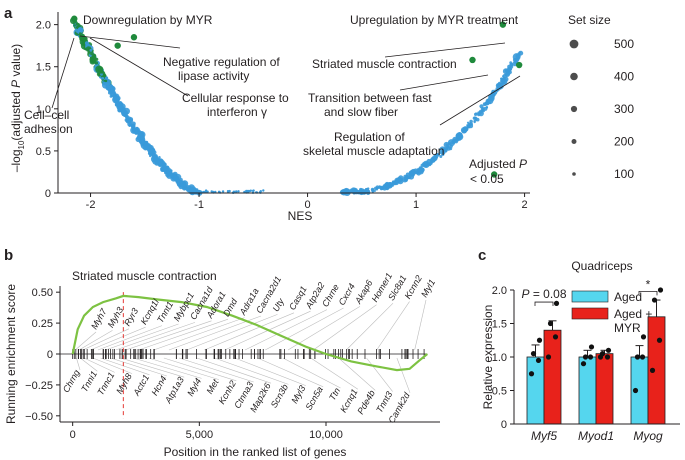  What do you see at coordinates (300, 216) in the screenshot?
I see `panel-a-x-label: NES` at bounding box center [300, 216].